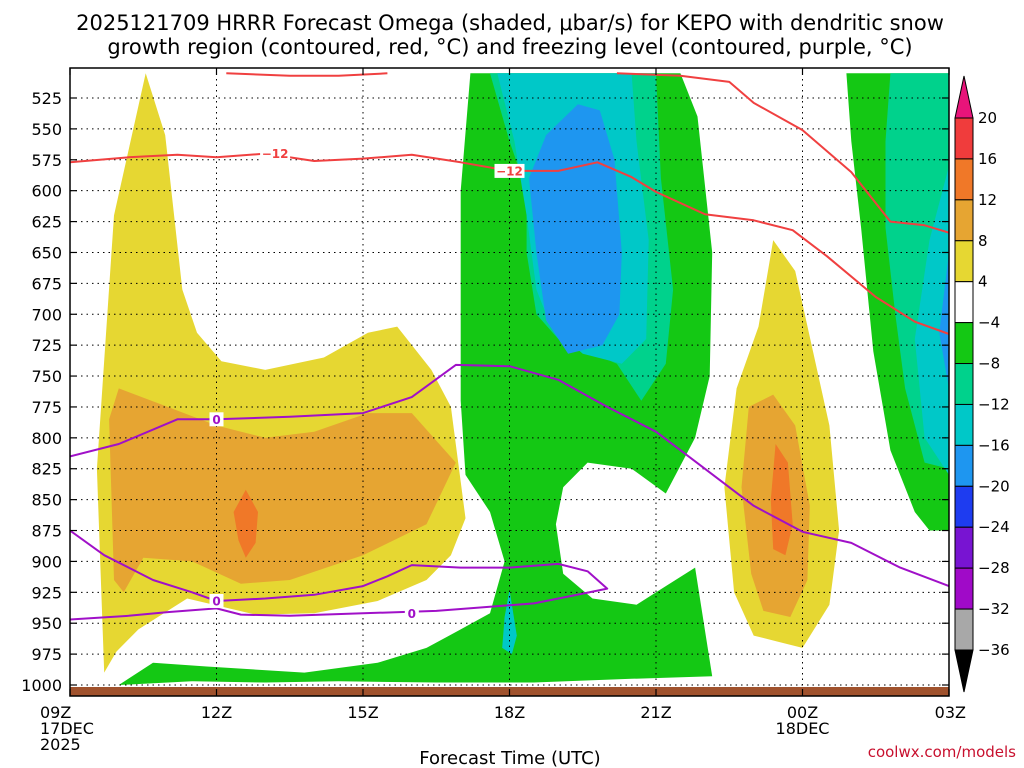 The width and height of the screenshot is (1024, 768). What do you see at coordinates (46, 376) in the screenshot?
I see `y-tick-label-750: 750` at bounding box center [46, 376].